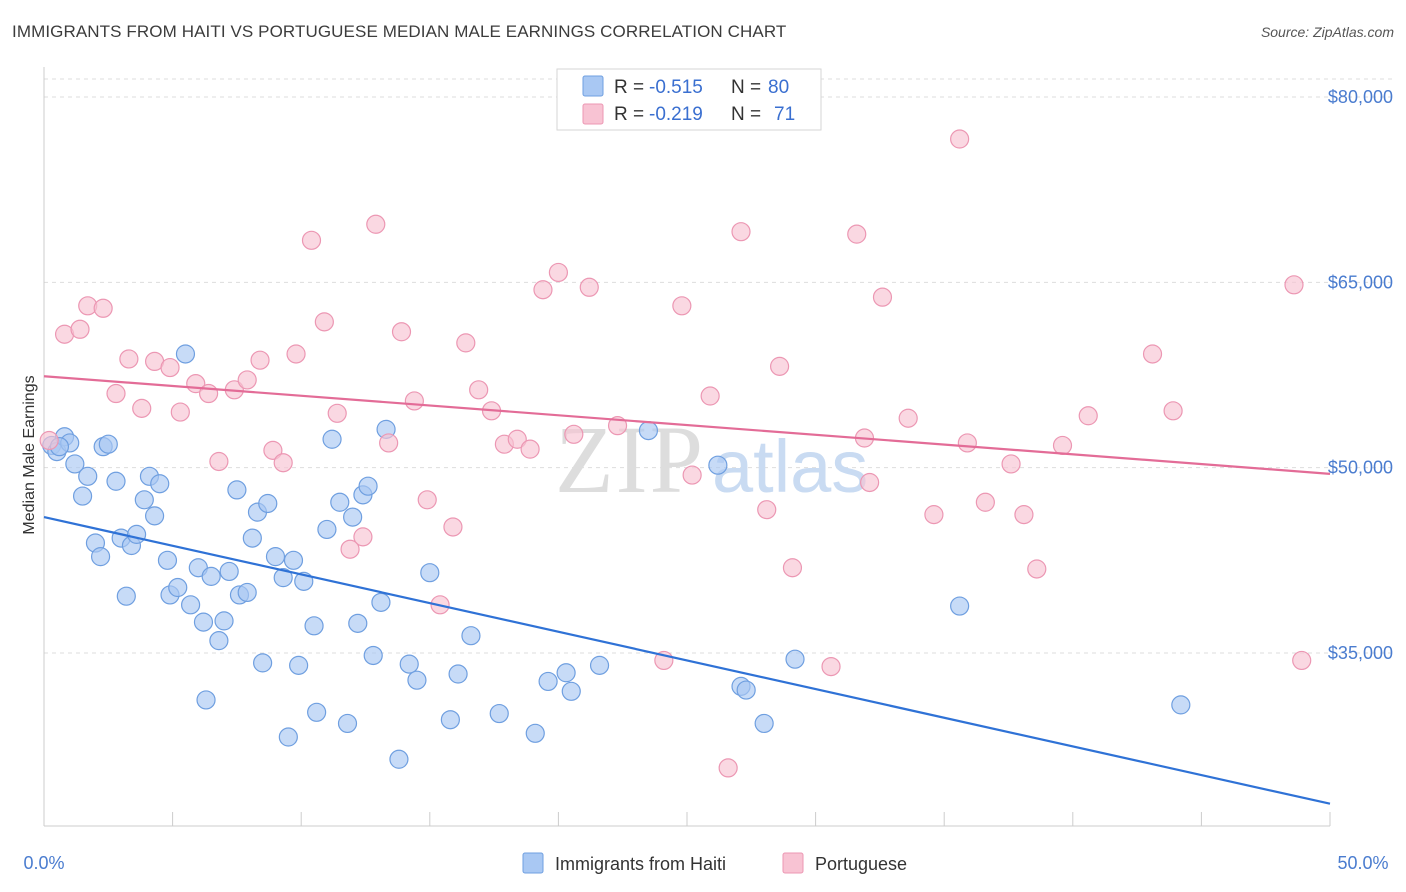  What do you see at coordinates (784, 114) in the screenshot?
I see `legend-portuguese-n-value: 71` at bounding box center [784, 114].